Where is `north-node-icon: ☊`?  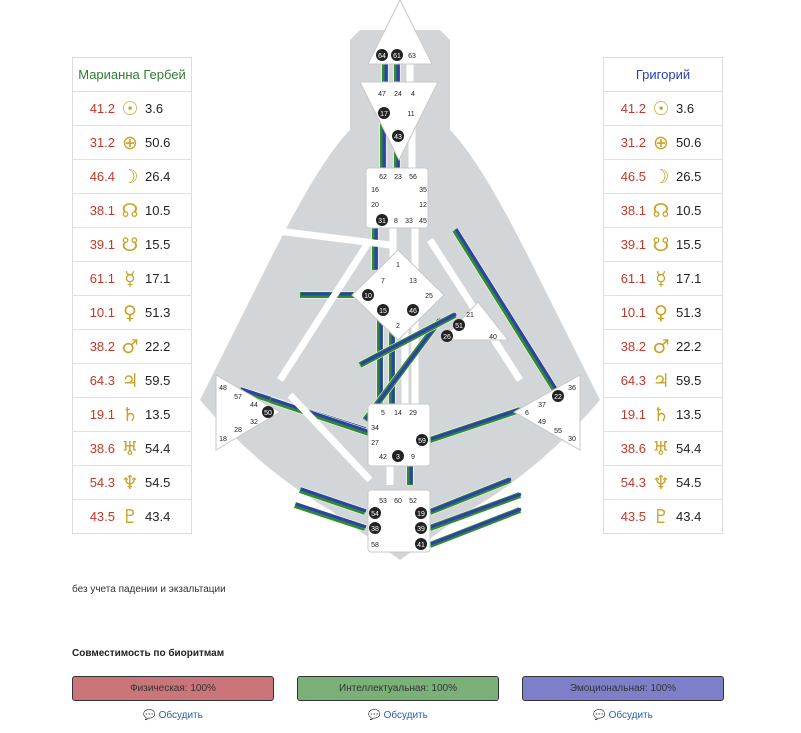 north-node-icon: ☊ is located at coordinates (661, 210).